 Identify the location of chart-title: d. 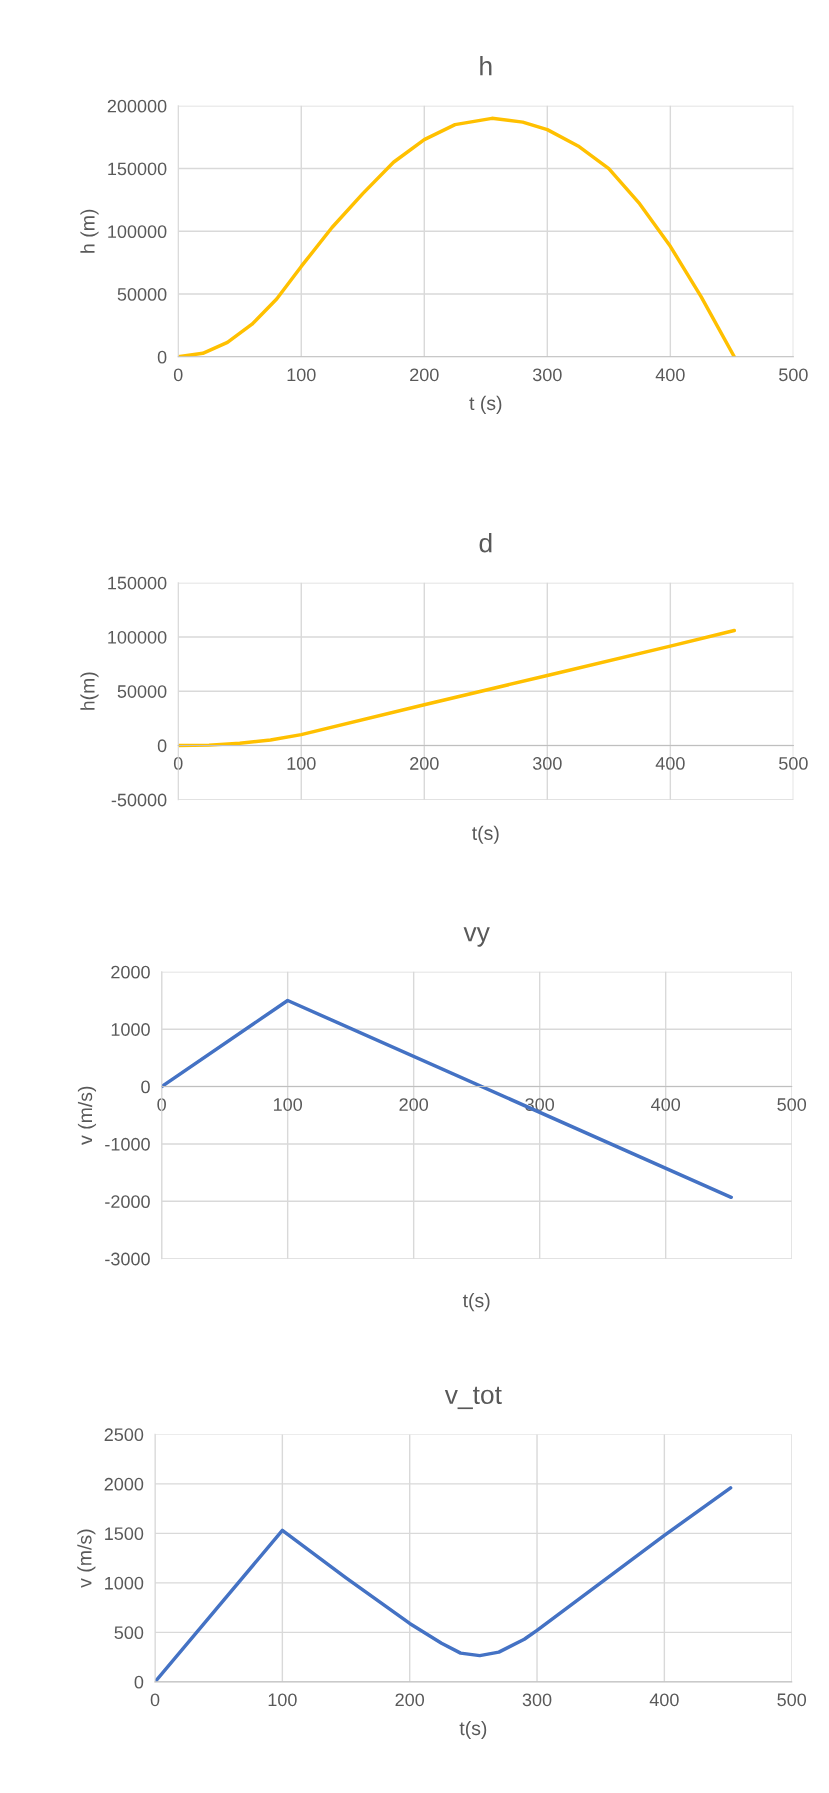
(485, 543).